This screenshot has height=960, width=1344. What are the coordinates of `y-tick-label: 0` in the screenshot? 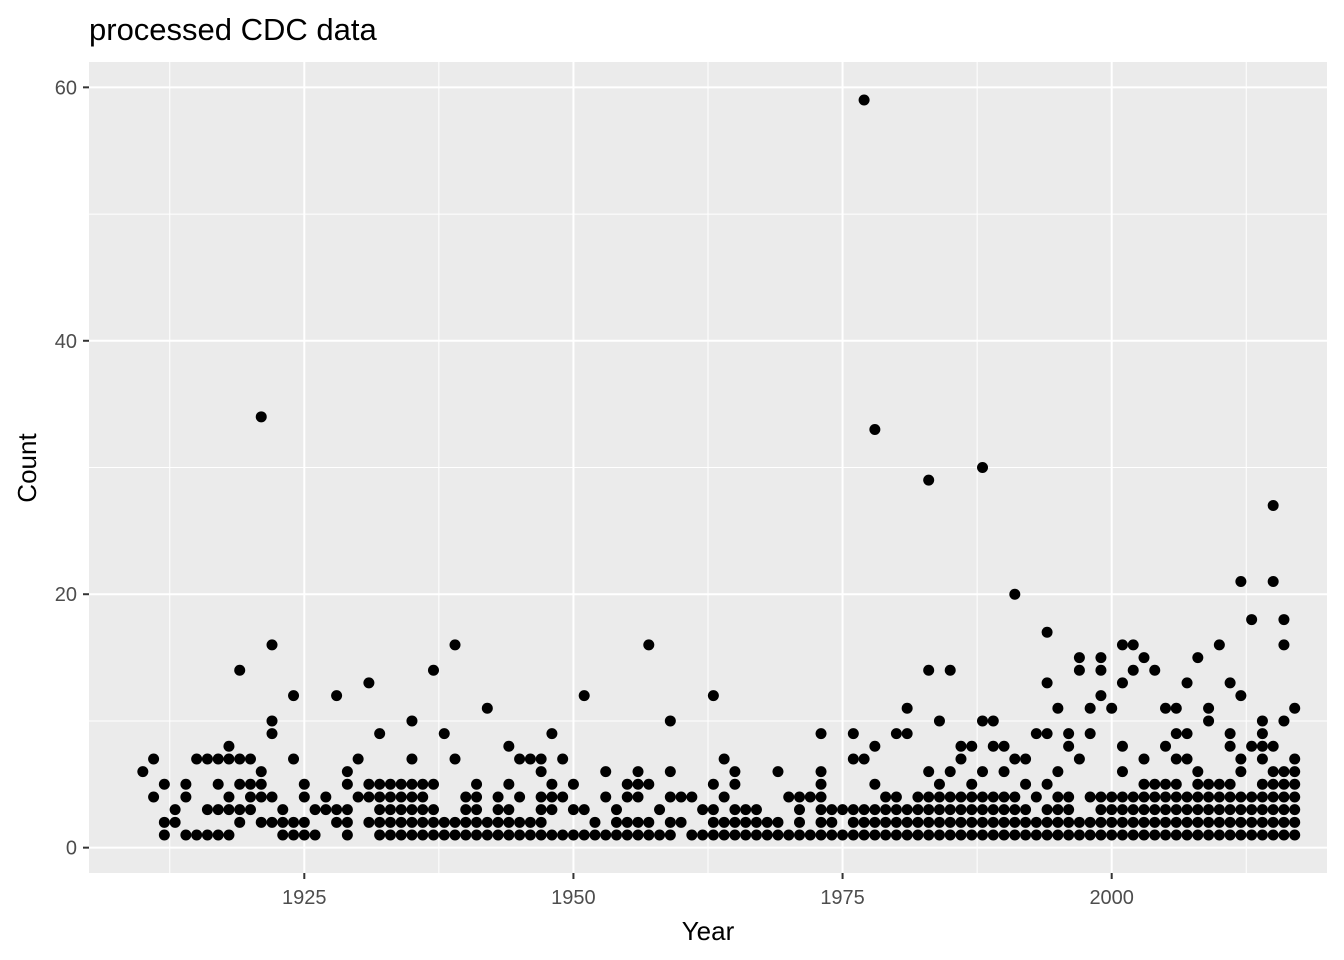 It's located at (71, 849).